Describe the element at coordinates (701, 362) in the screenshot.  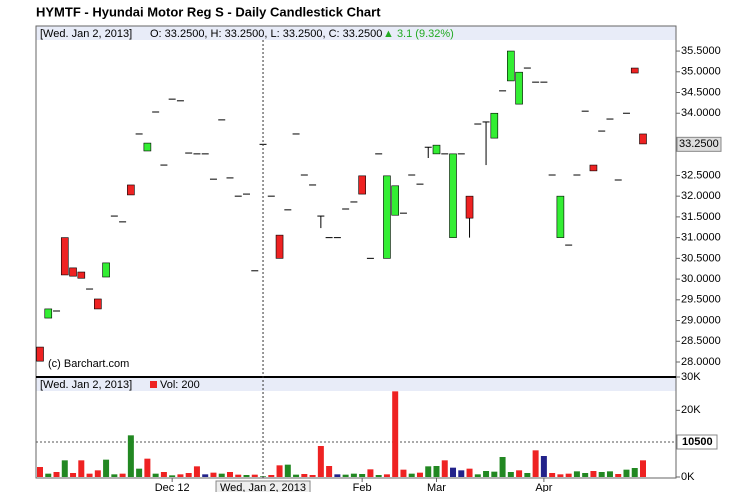
I see `y-tick-label: 28.0000` at that location.